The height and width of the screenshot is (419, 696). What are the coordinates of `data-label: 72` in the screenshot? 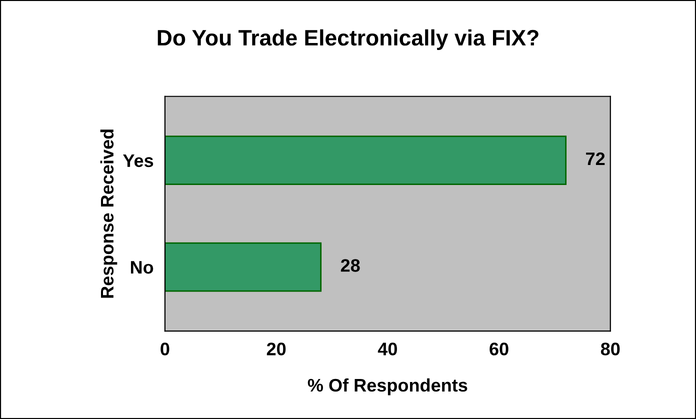 It's located at (595, 159).